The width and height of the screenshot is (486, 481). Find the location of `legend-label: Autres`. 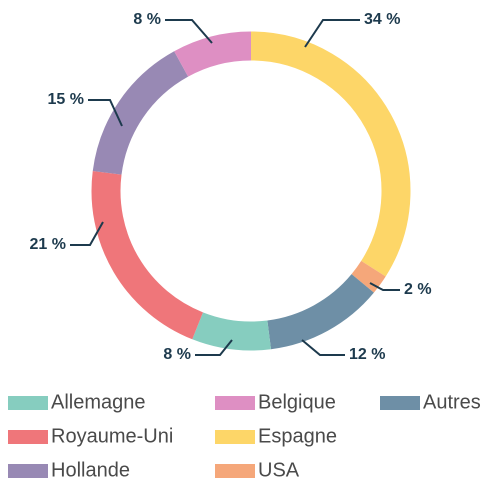

legend-label: Autres is located at coordinates (452, 402).